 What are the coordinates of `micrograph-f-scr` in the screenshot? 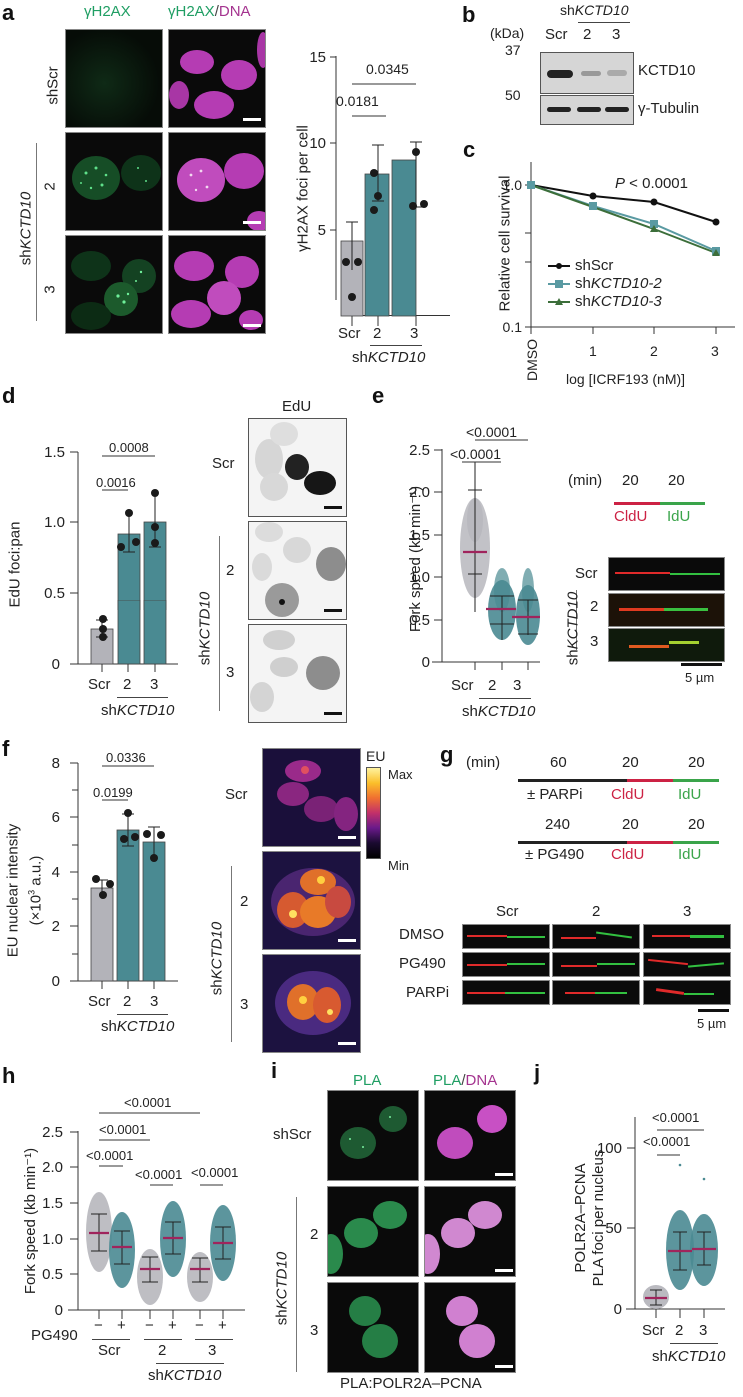 It's located at (311, 797).